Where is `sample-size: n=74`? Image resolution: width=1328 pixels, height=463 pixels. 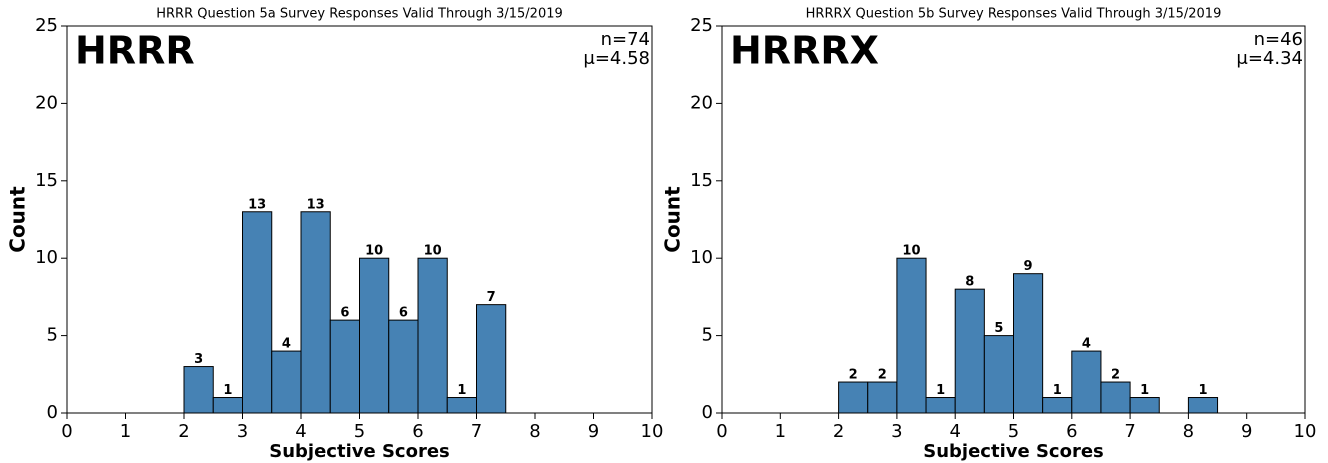
sample-size: n=74 is located at coordinates (625, 39).